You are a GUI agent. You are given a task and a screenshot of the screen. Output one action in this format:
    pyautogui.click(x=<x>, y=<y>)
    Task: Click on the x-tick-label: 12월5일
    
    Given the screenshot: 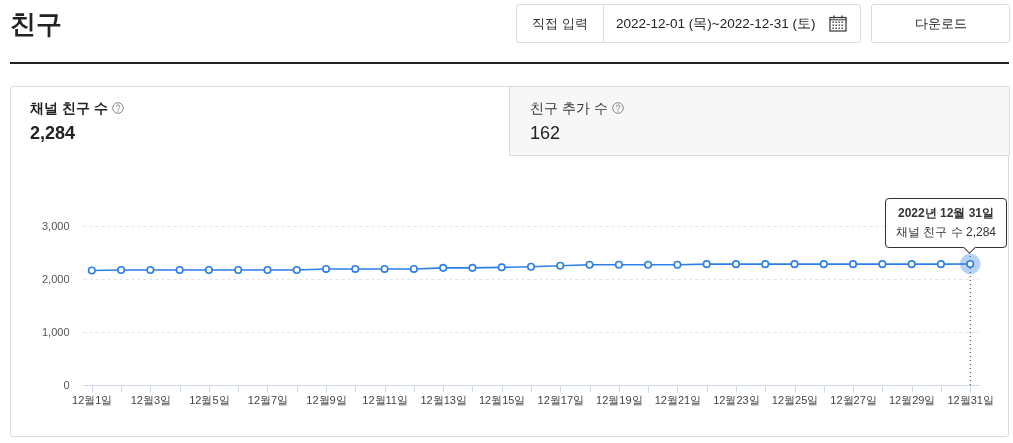 What is the action you would take?
    pyautogui.click(x=209, y=399)
    